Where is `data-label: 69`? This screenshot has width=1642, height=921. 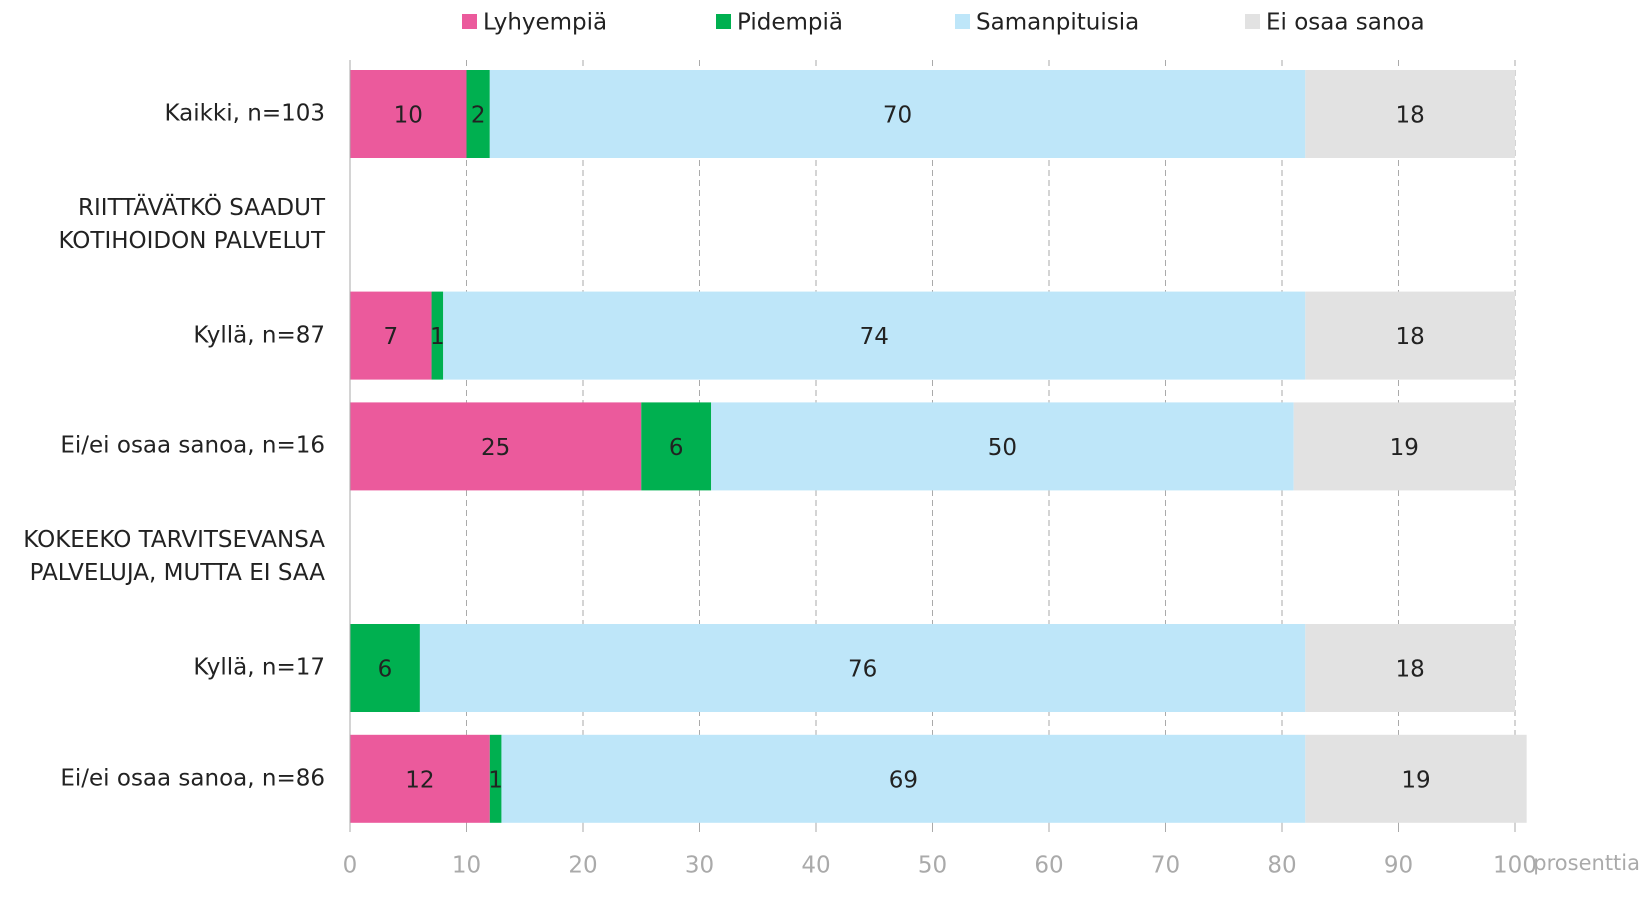 data-label: 69 is located at coordinates (903, 780).